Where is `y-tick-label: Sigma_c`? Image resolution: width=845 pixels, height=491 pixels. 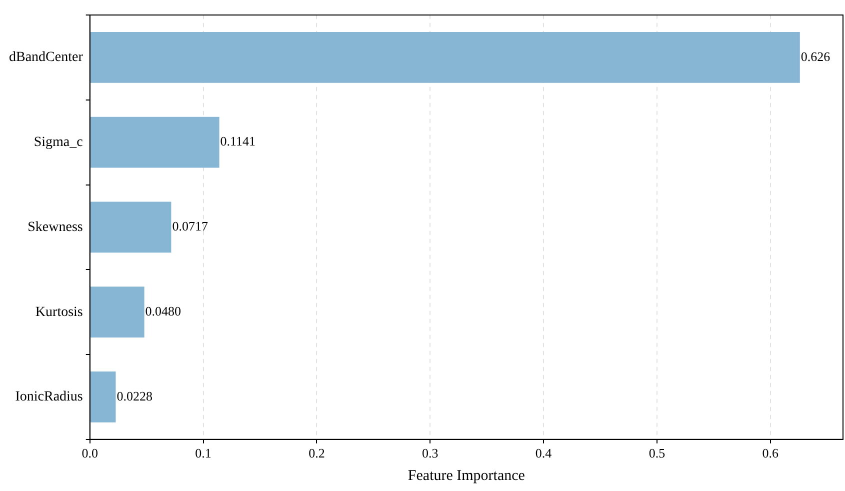 y-tick-label: Sigma_c is located at coordinates (58, 142).